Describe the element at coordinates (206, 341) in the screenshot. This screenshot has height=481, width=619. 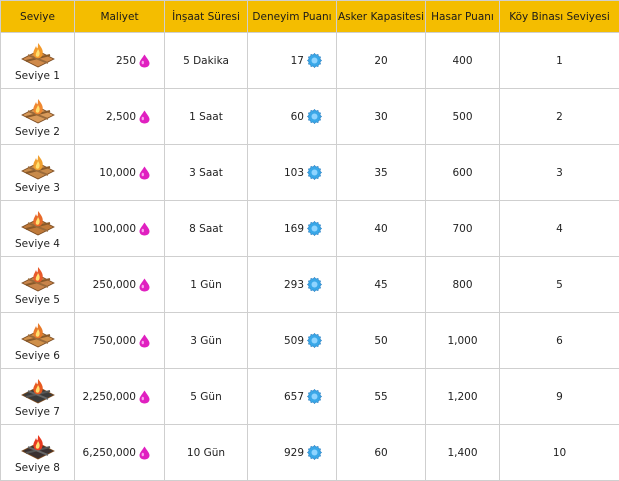
I see `build-time-cell: 3 Gün` at that location.